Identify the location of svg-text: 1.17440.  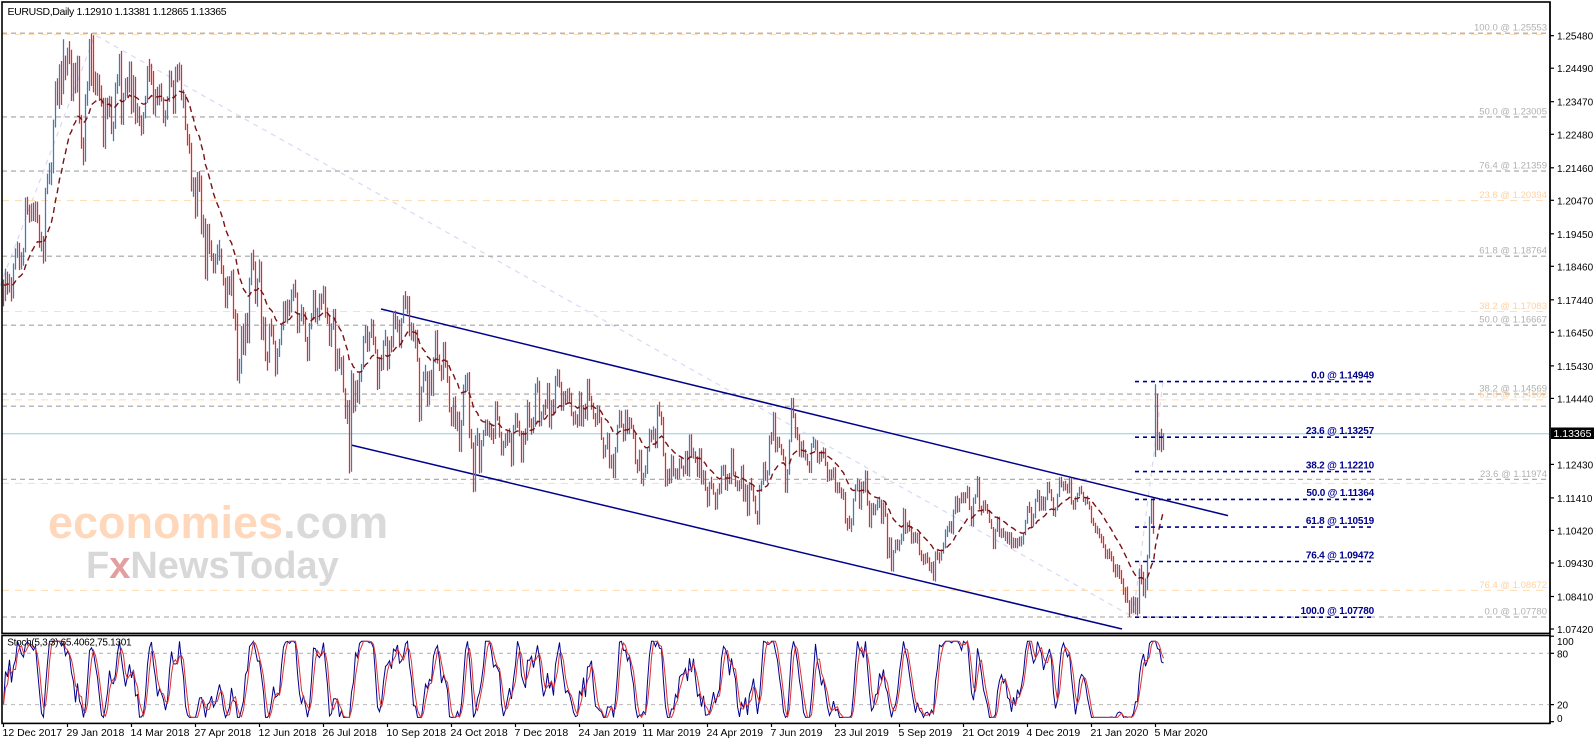
(1575, 301).